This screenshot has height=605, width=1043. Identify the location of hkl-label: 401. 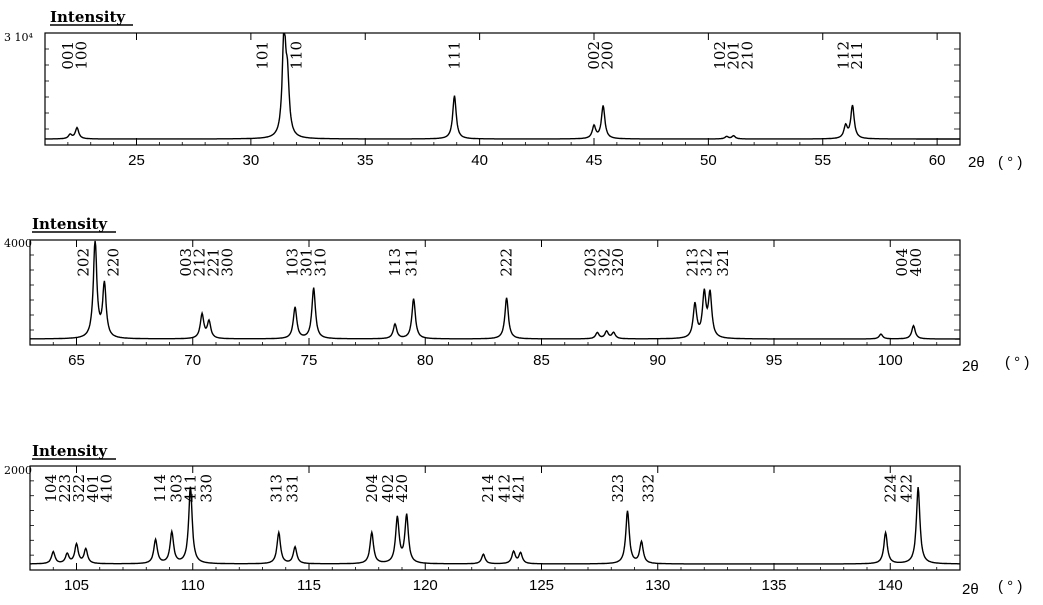
(93, 488).